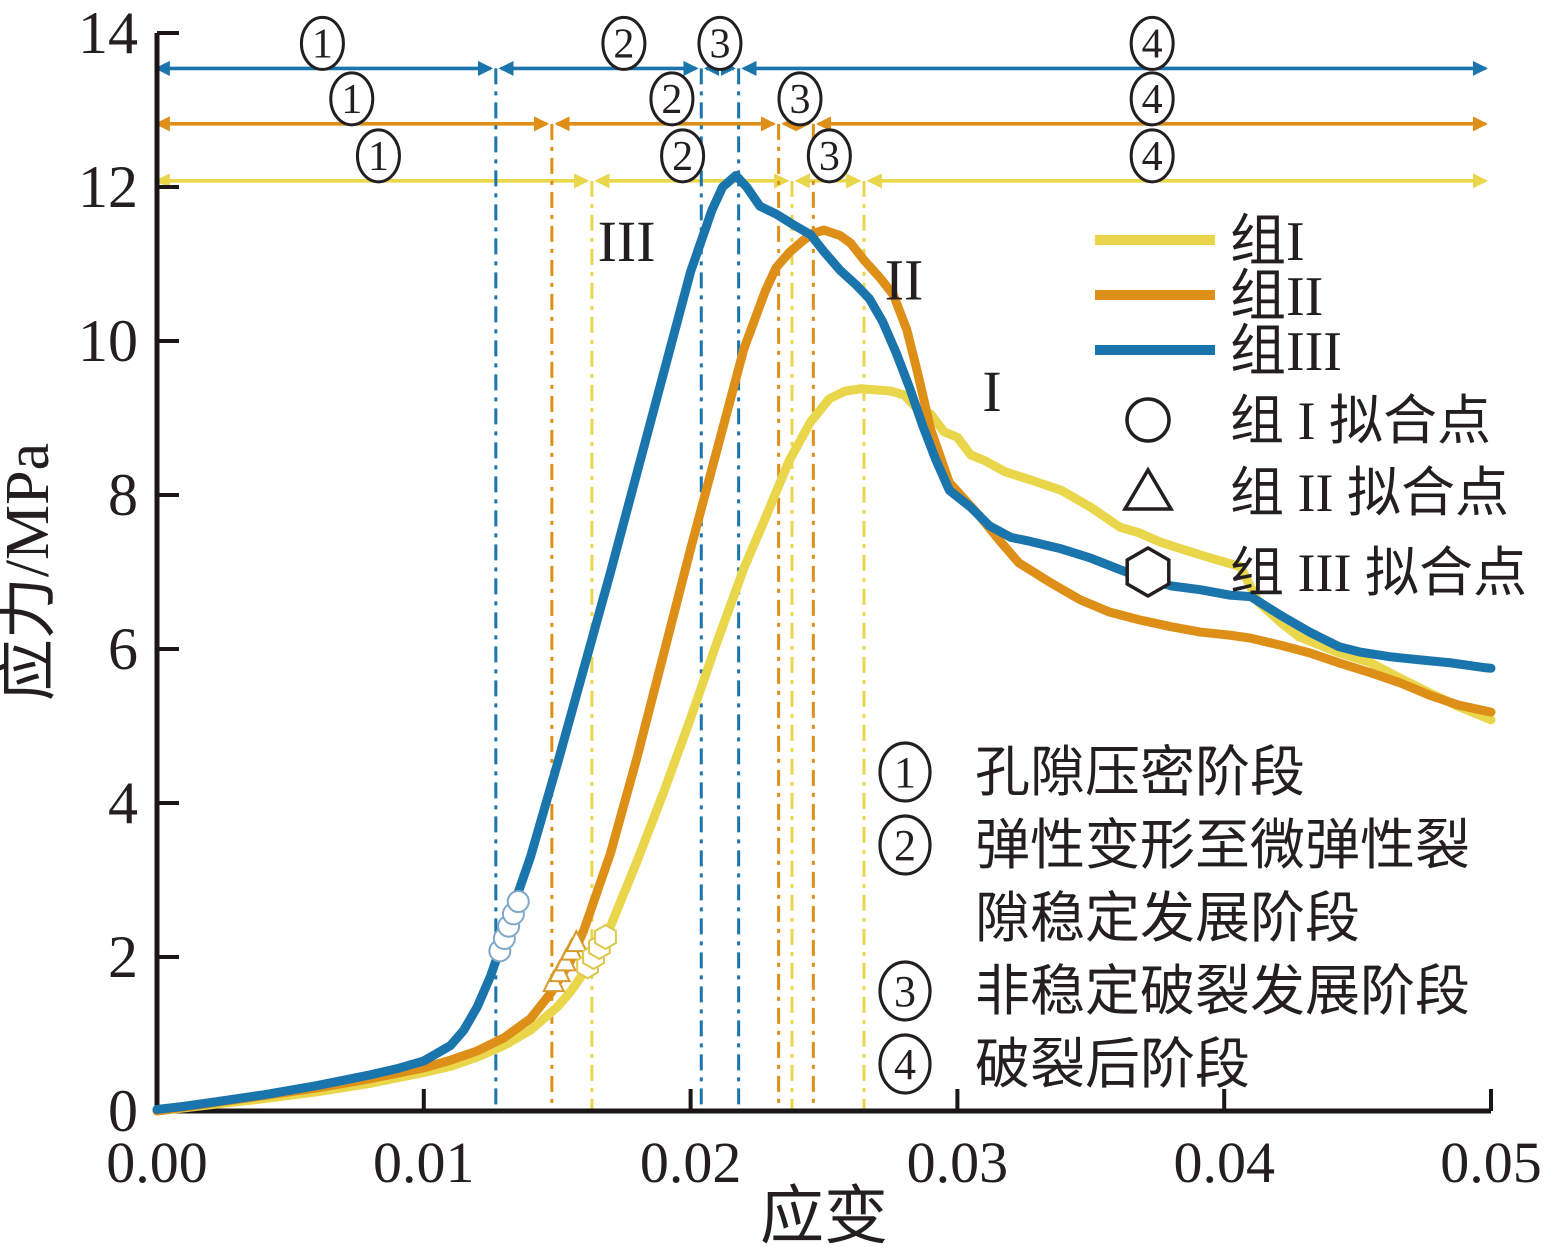 The image size is (1558, 1253). What do you see at coordinates (1369, 493) in the screenshot?
I see `legend-marker-label-2: 组 II 拟合点` at bounding box center [1369, 493].